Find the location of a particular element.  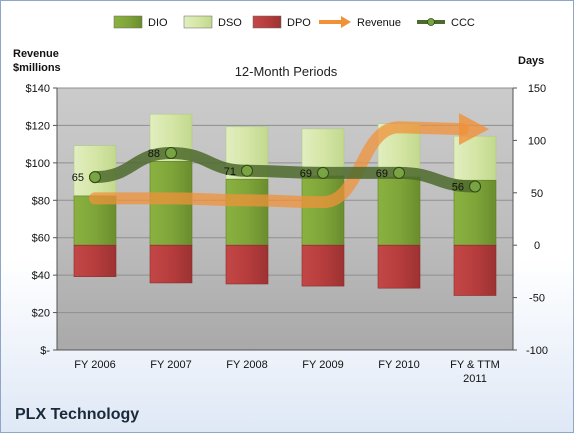

x-tick-label-5: FY & TTM is located at coordinates (475, 365).